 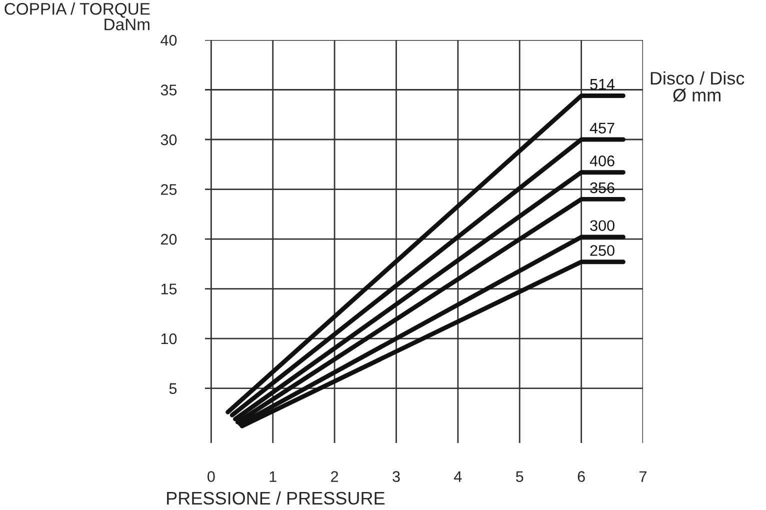 I want to click on x-tick-label: 2, so click(x=334, y=476).